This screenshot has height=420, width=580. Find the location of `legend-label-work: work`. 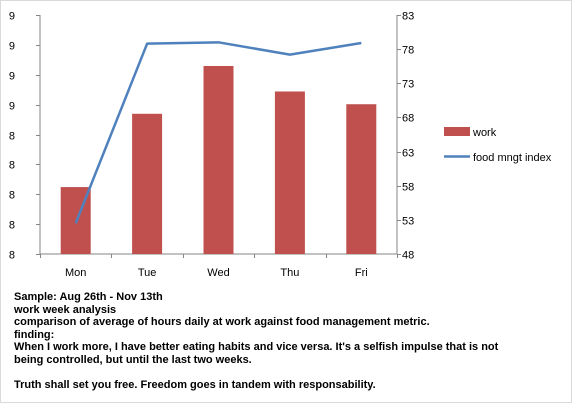

legend-label-work: work is located at coordinates (484, 133).